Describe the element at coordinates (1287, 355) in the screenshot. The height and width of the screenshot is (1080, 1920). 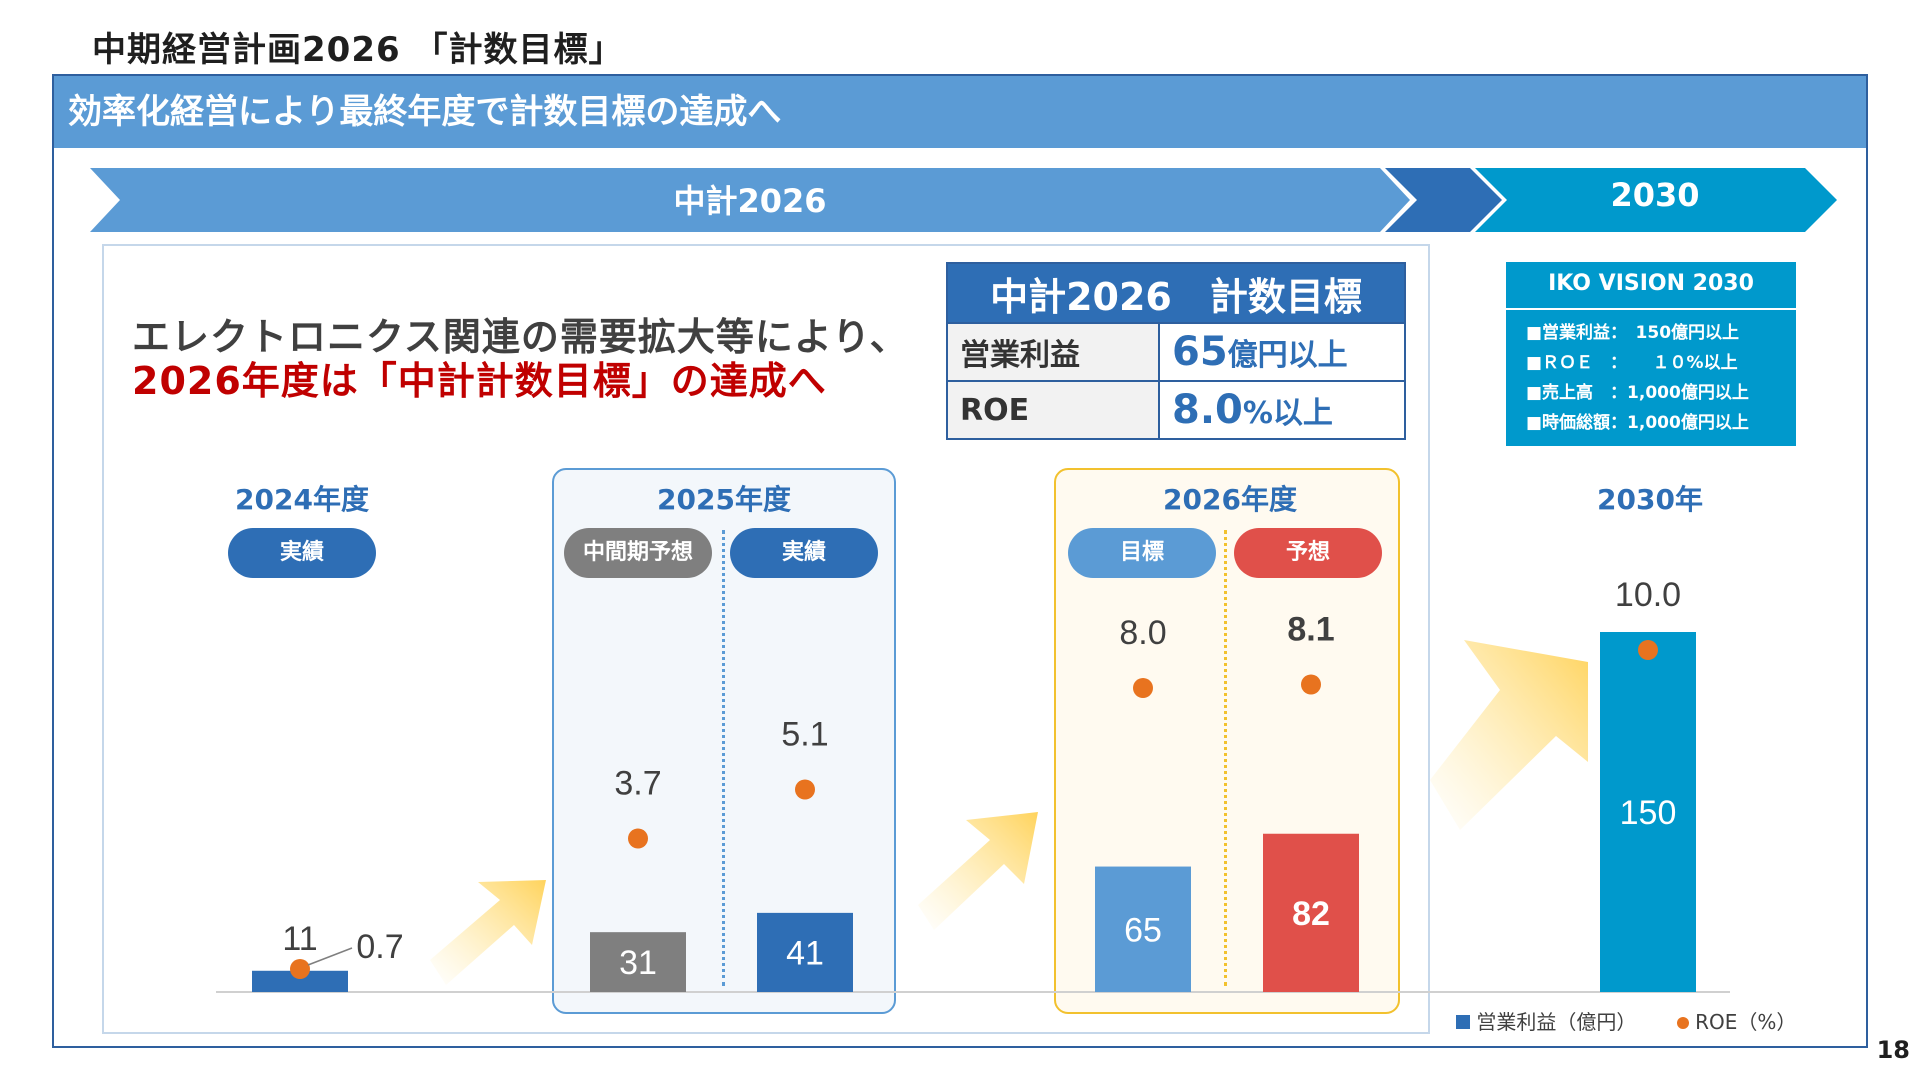
I see `target-value-profit-unit: 億円以上` at that location.